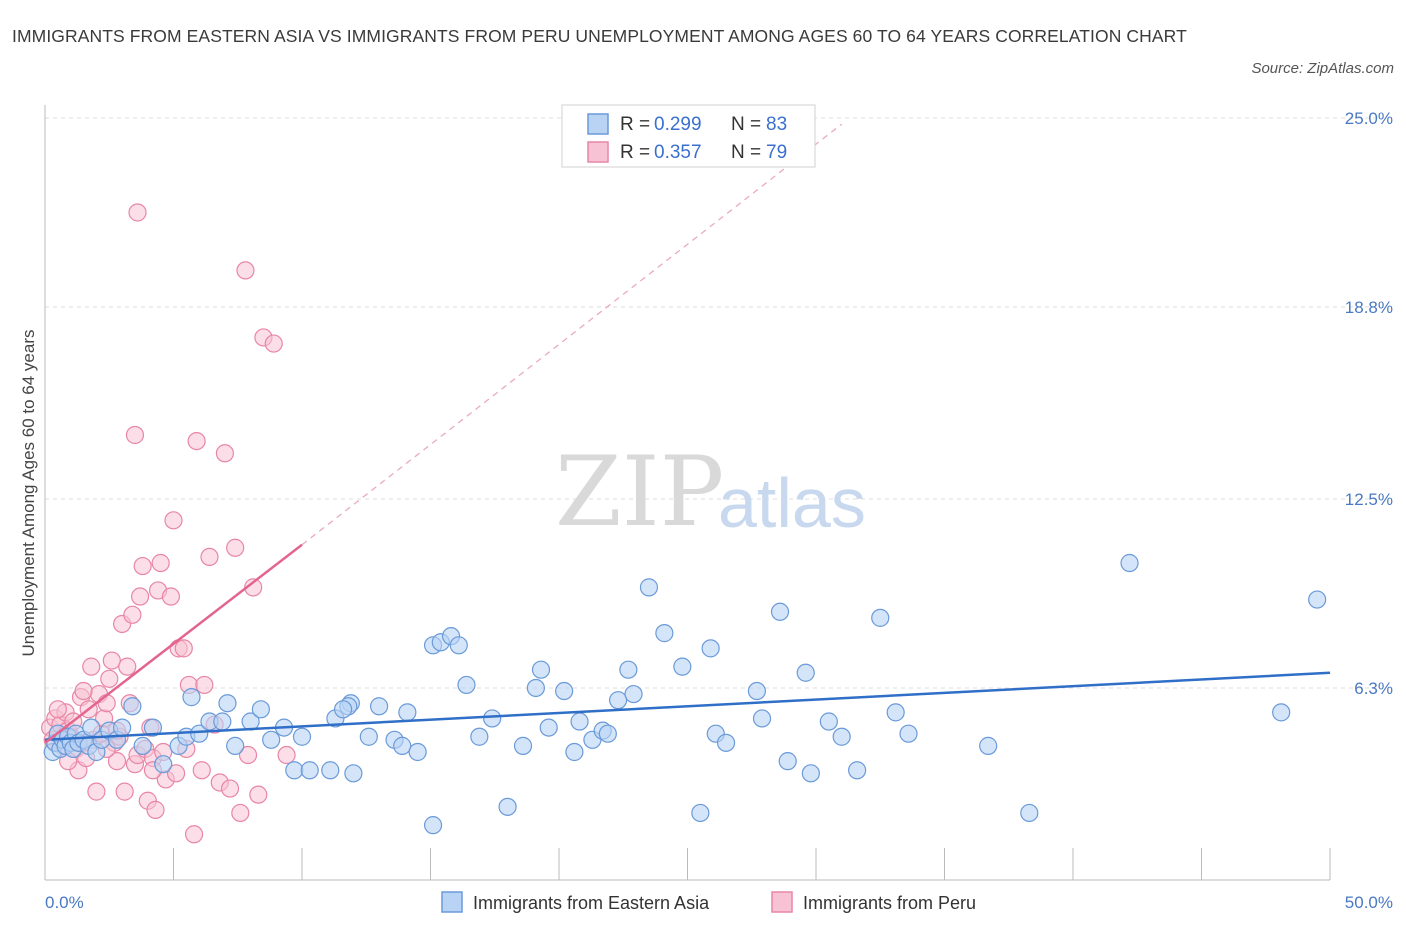  I want to click on legend-n-value-2: 79, so click(776, 152).